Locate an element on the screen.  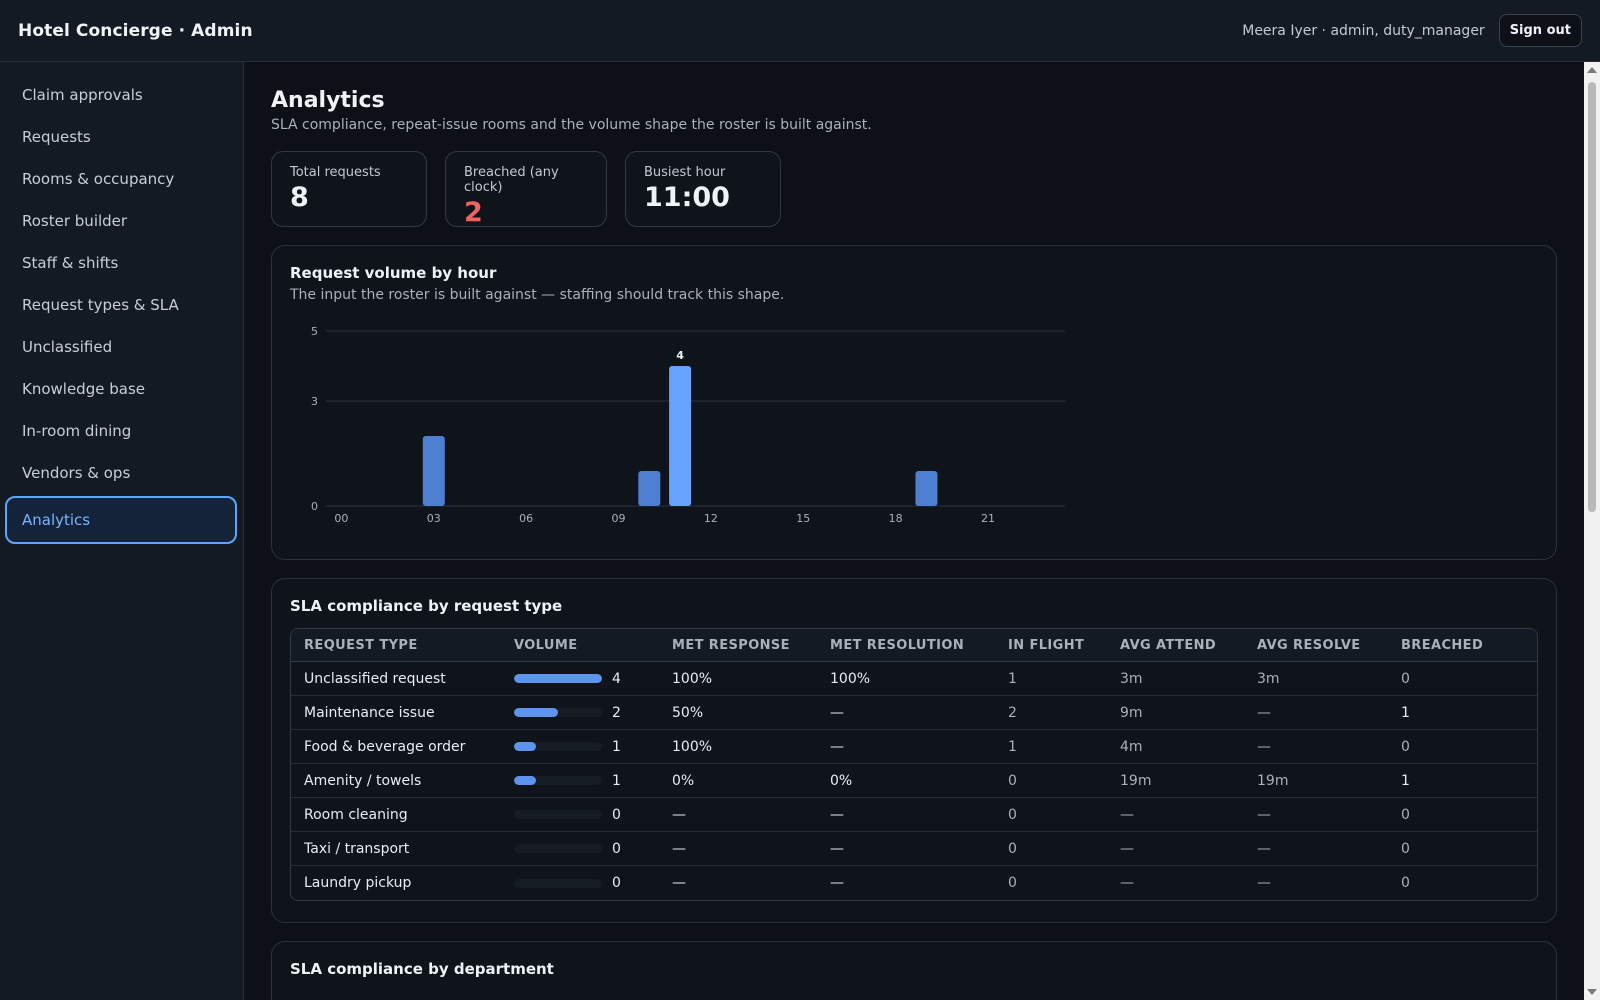
sidebar-item-claim-approvals: Claim approvals is located at coordinates (82, 95).